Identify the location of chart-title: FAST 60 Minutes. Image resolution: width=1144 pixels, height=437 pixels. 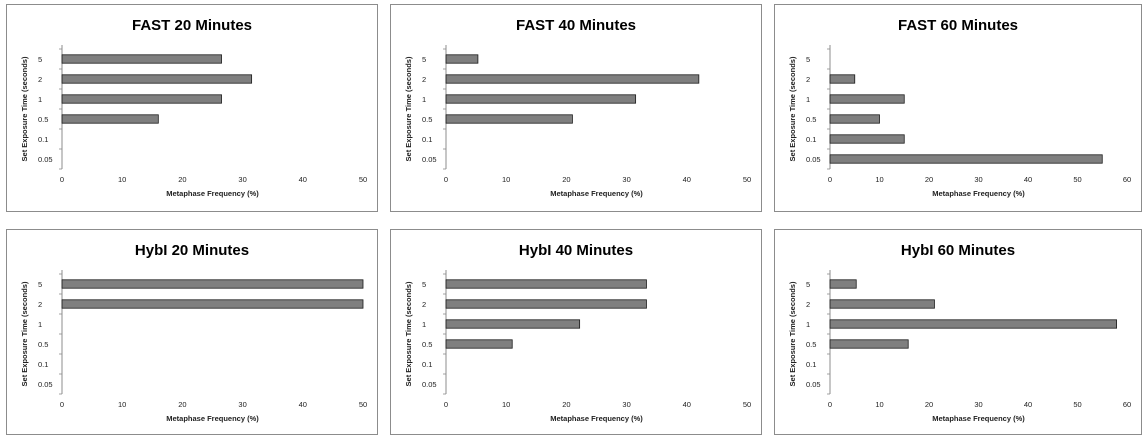
(958, 25).